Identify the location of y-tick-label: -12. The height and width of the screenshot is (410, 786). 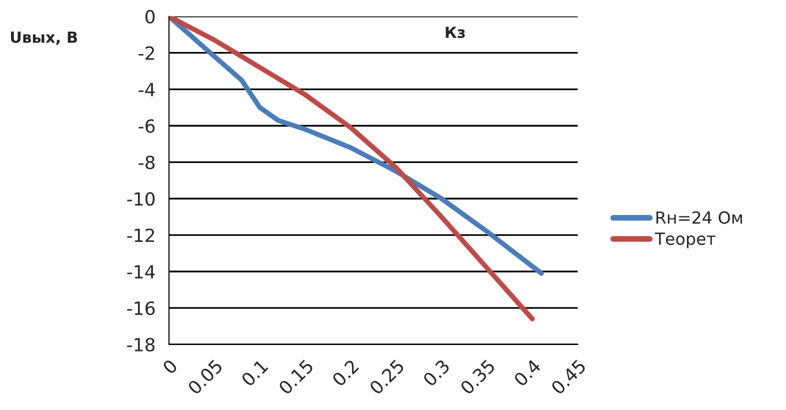
(140, 235).